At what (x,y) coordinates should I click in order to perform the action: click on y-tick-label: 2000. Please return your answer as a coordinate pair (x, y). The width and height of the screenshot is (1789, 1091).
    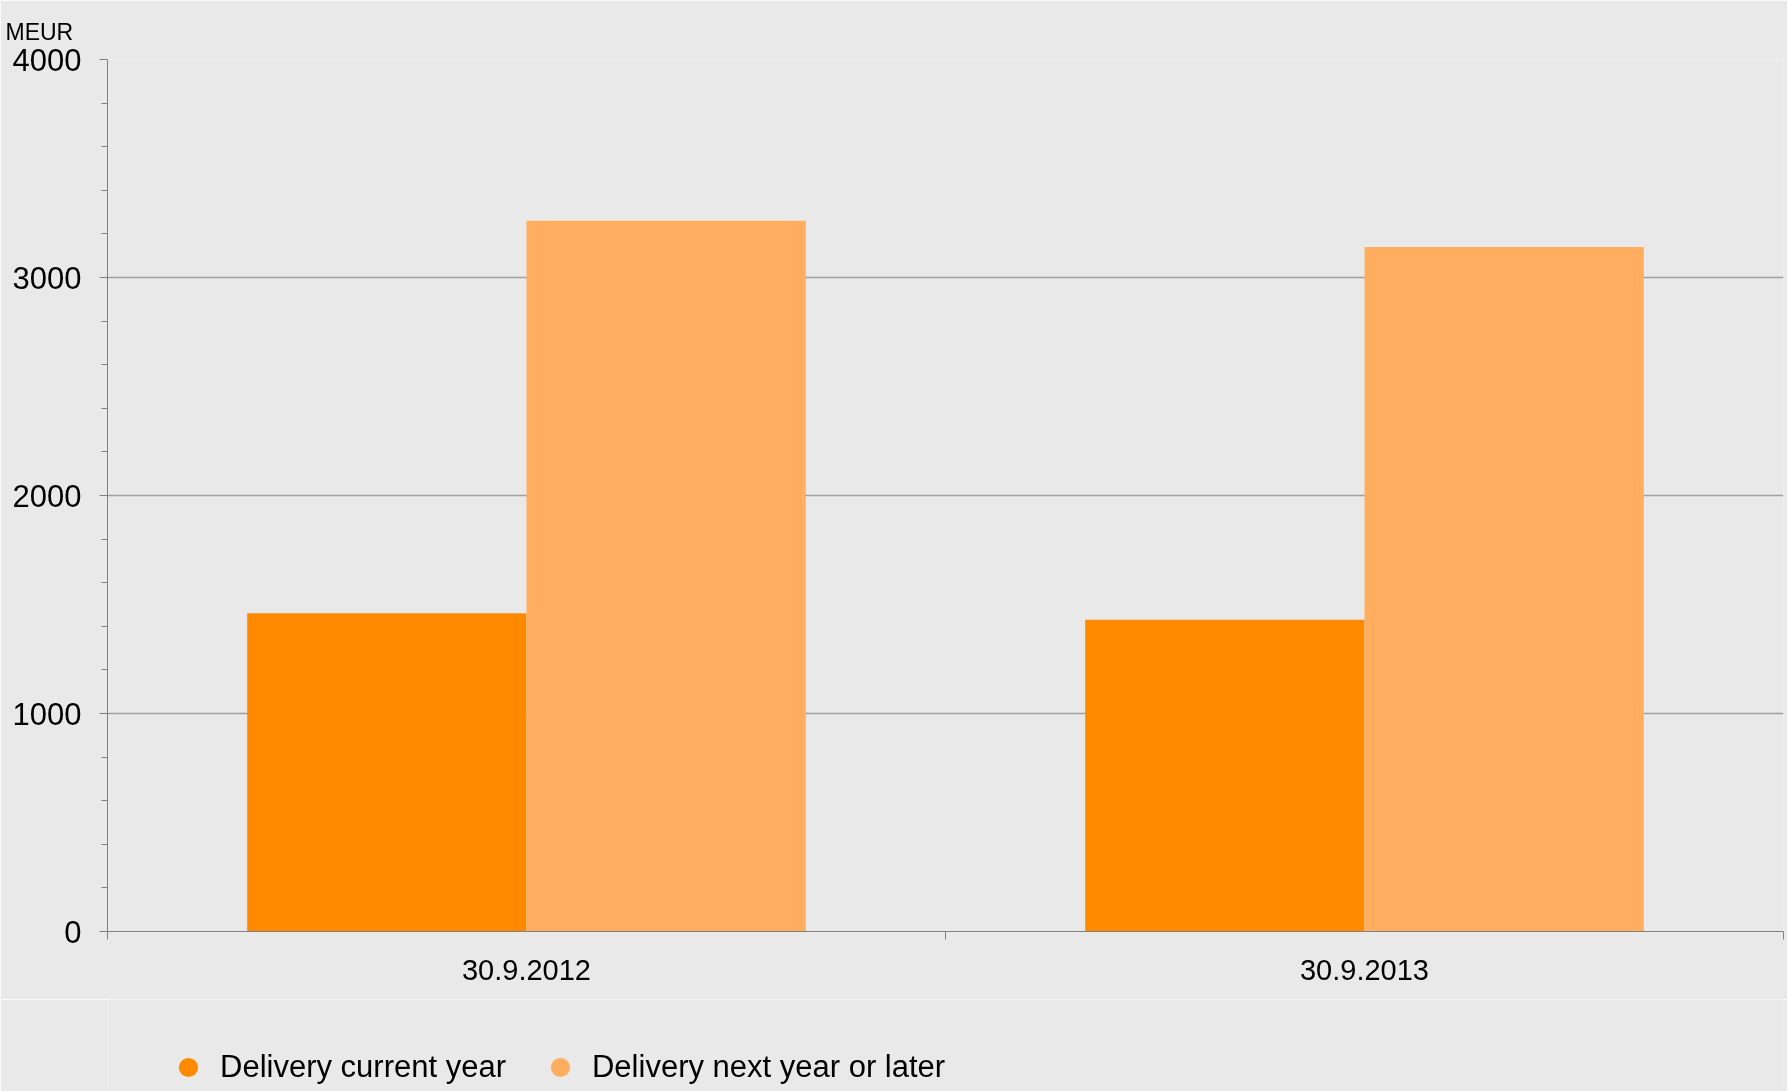
    Looking at the image, I should click on (47, 496).